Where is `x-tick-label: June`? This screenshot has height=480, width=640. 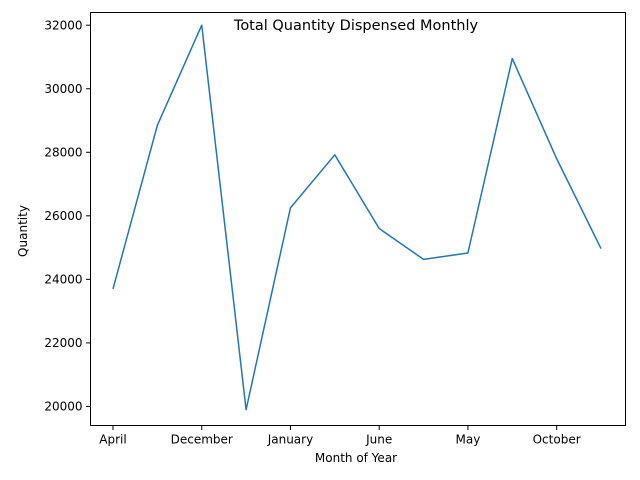 x-tick-label: June is located at coordinates (378, 440).